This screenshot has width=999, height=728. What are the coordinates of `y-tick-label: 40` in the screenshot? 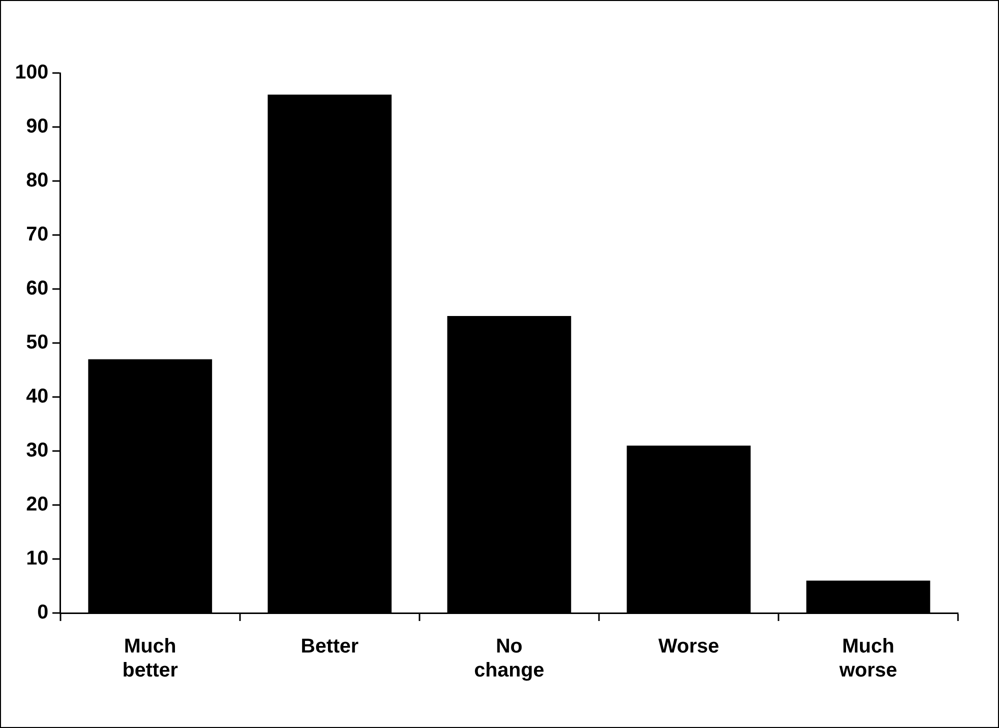 It's located at (37, 397).